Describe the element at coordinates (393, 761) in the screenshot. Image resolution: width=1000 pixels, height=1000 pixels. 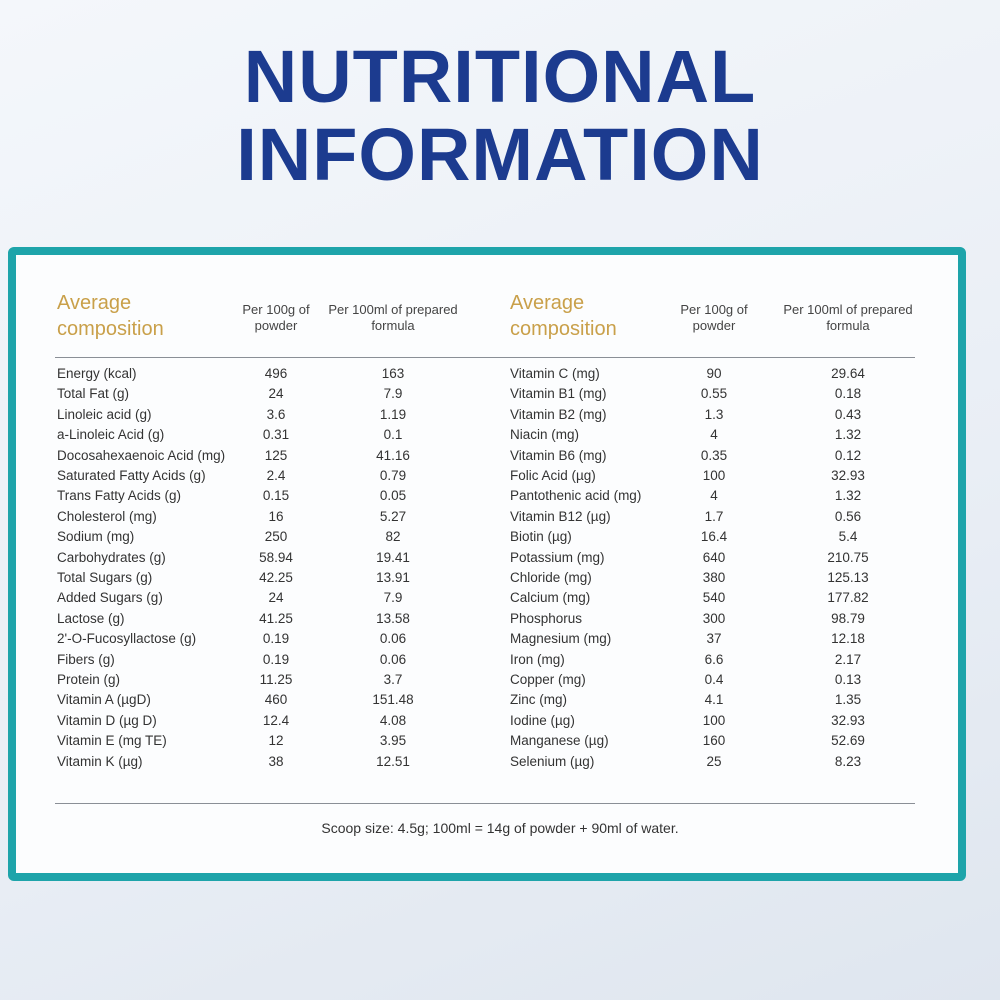
I see `formula-value: 12.51` at that location.